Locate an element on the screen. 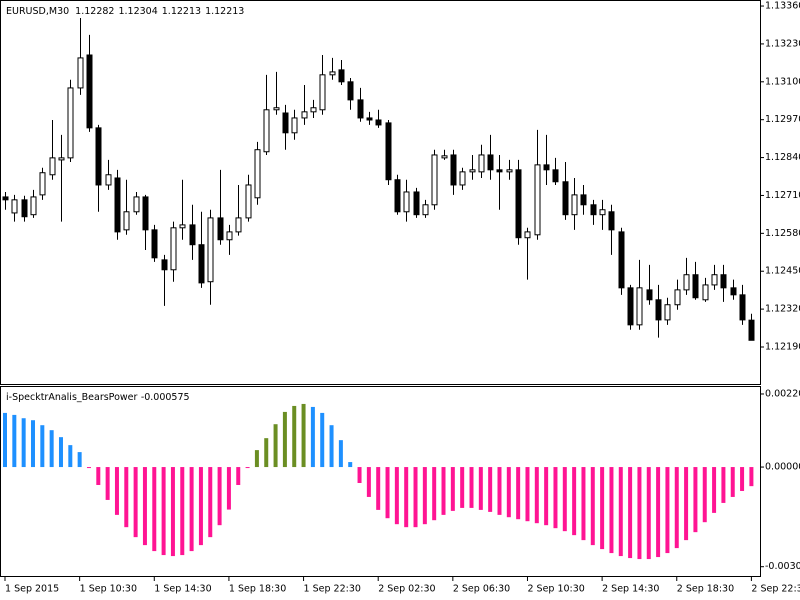 This screenshot has height=600, width=800. open-value: 1.12282 is located at coordinates (94, 11).